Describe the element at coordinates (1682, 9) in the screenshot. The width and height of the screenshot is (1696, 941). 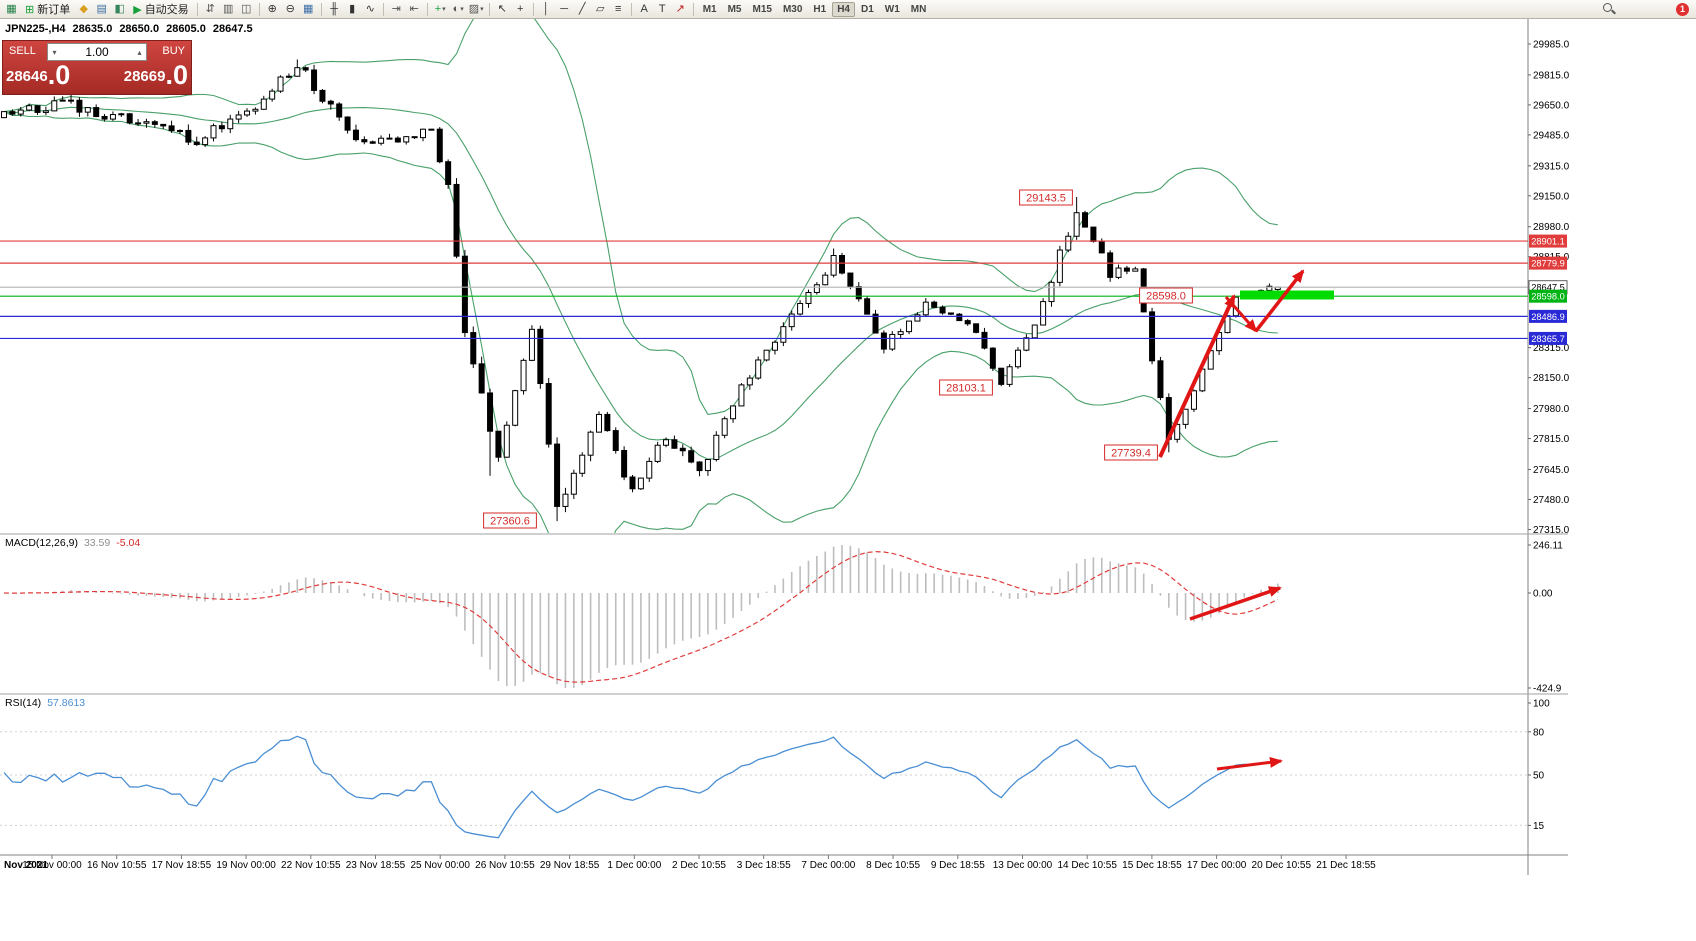
I see `notification-badge: 1` at that location.